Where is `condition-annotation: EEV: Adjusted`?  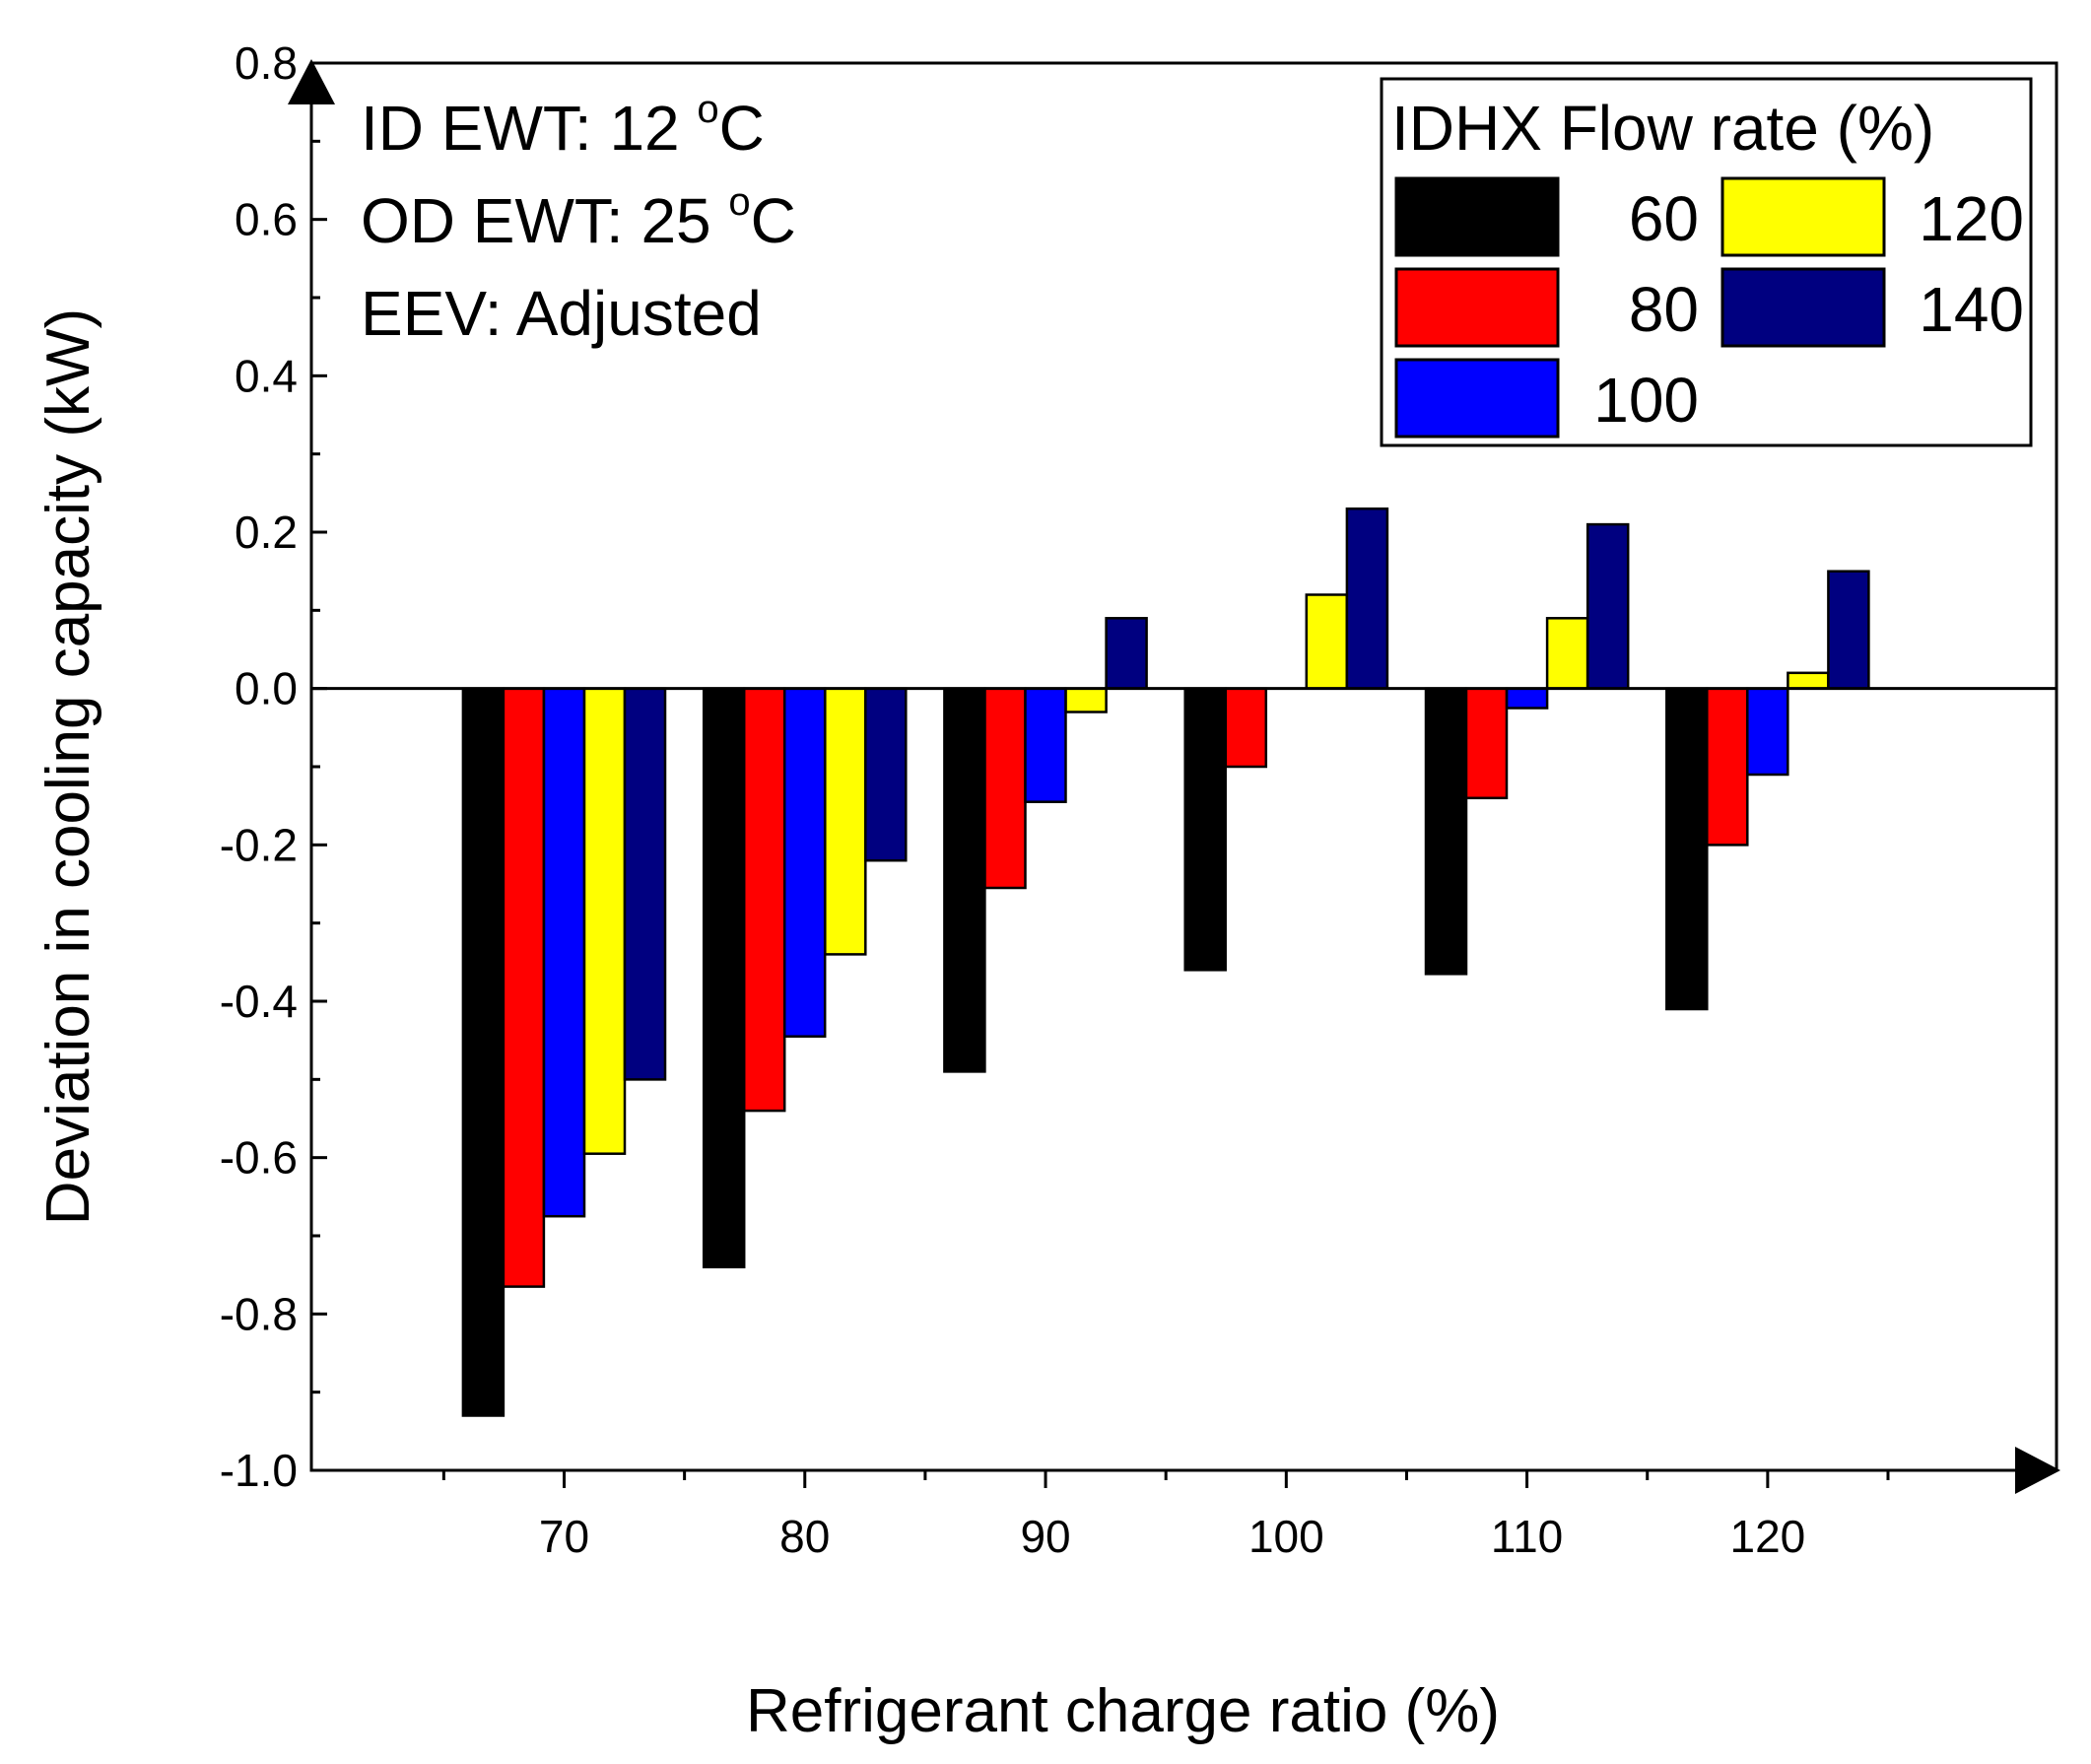
condition-annotation: EEV: Adjusted is located at coordinates (561, 313).